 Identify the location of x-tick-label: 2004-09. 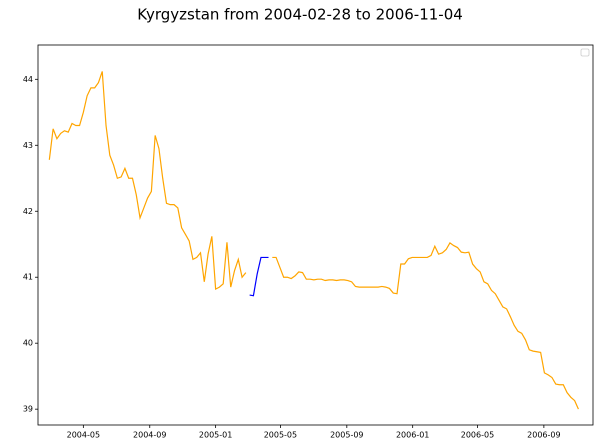
(149, 435).